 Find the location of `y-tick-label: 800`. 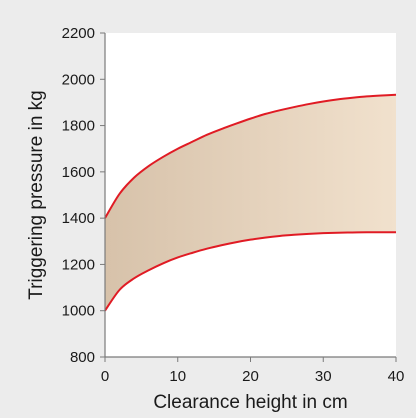

y-tick-label: 800 is located at coordinates (82, 357).